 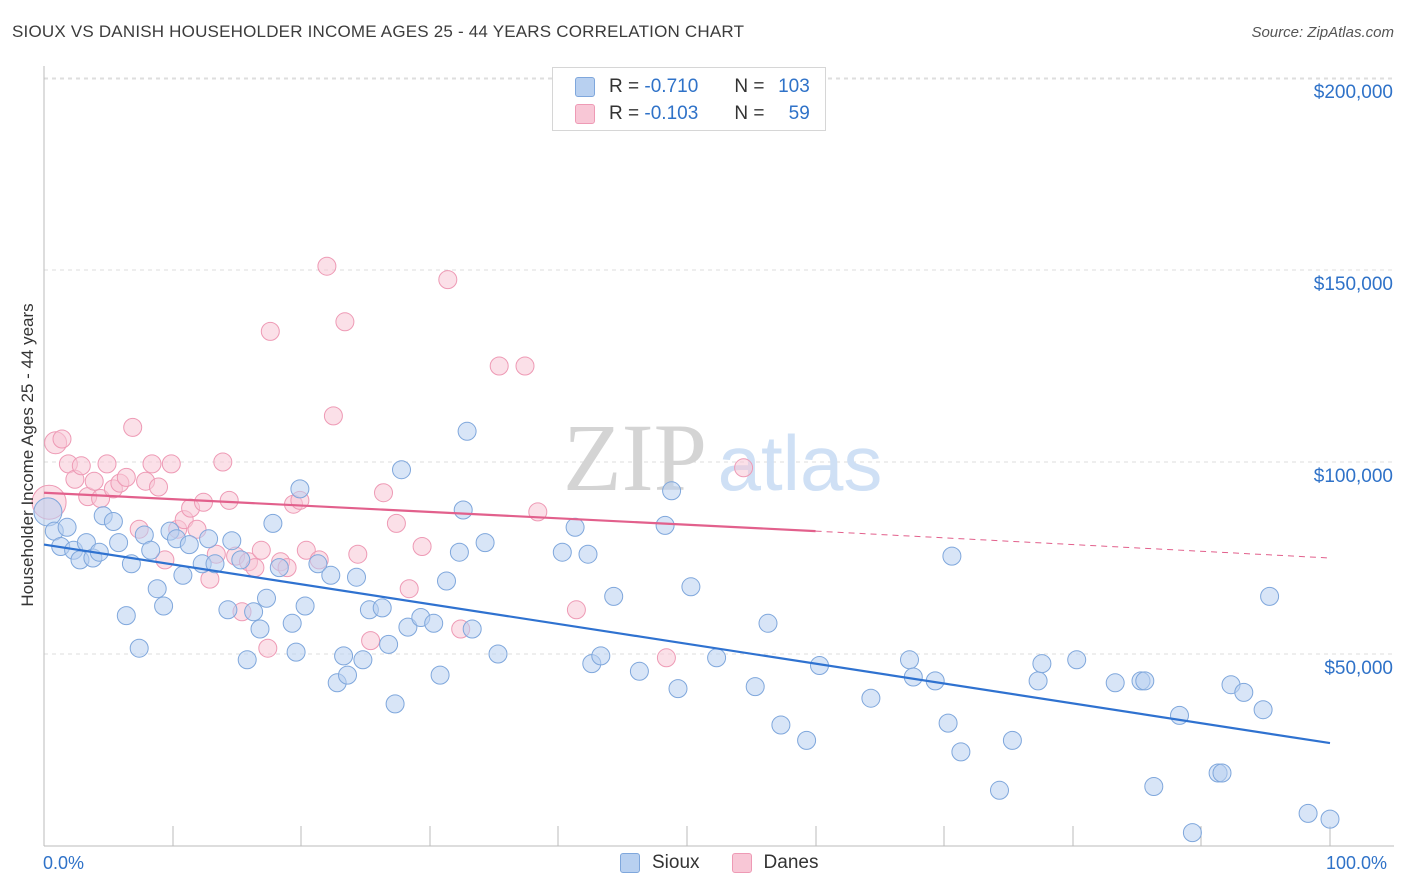 I want to click on legend-sioux-n: 103, so click(x=794, y=86).